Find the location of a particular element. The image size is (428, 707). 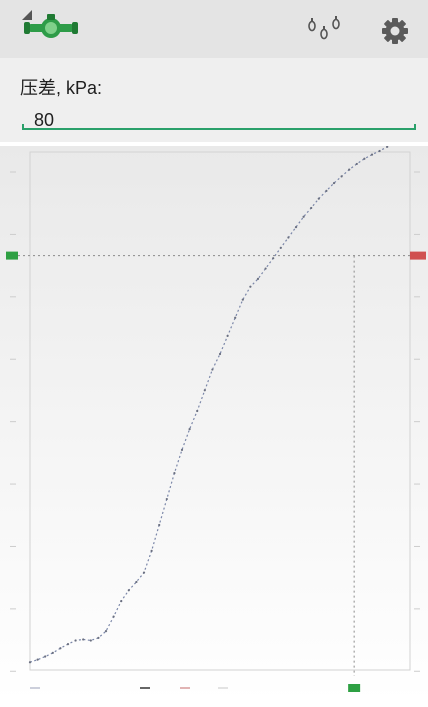

settings-button is located at coordinates (395, 31).